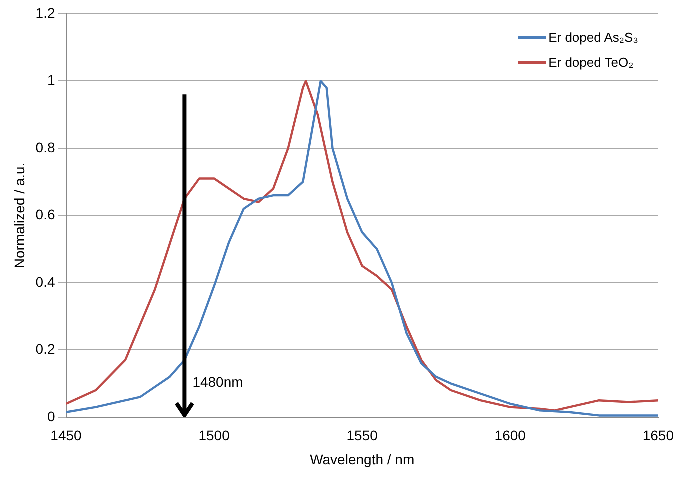 This screenshot has height=481, width=677. Describe the element at coordinates (593, 37) in the screenshot. I see `legend-label: Er doped As₂S₃` at that location.